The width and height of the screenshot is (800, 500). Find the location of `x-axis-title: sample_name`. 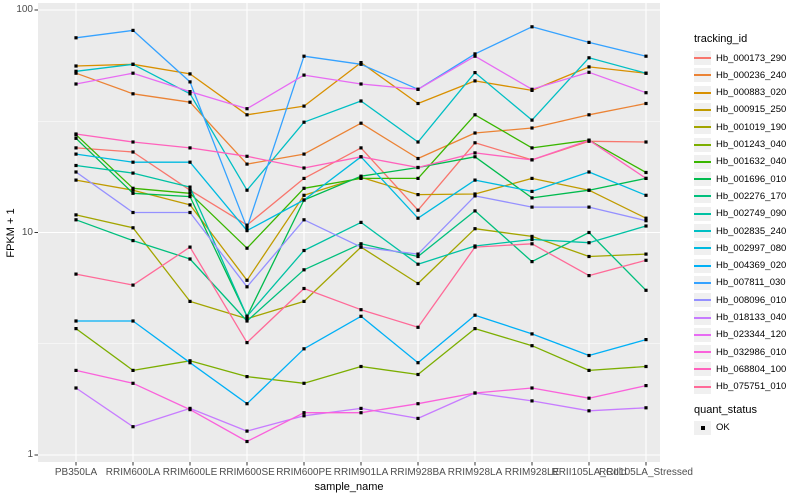

x-axis-title: sample_name is located at coordinates (349, 487).